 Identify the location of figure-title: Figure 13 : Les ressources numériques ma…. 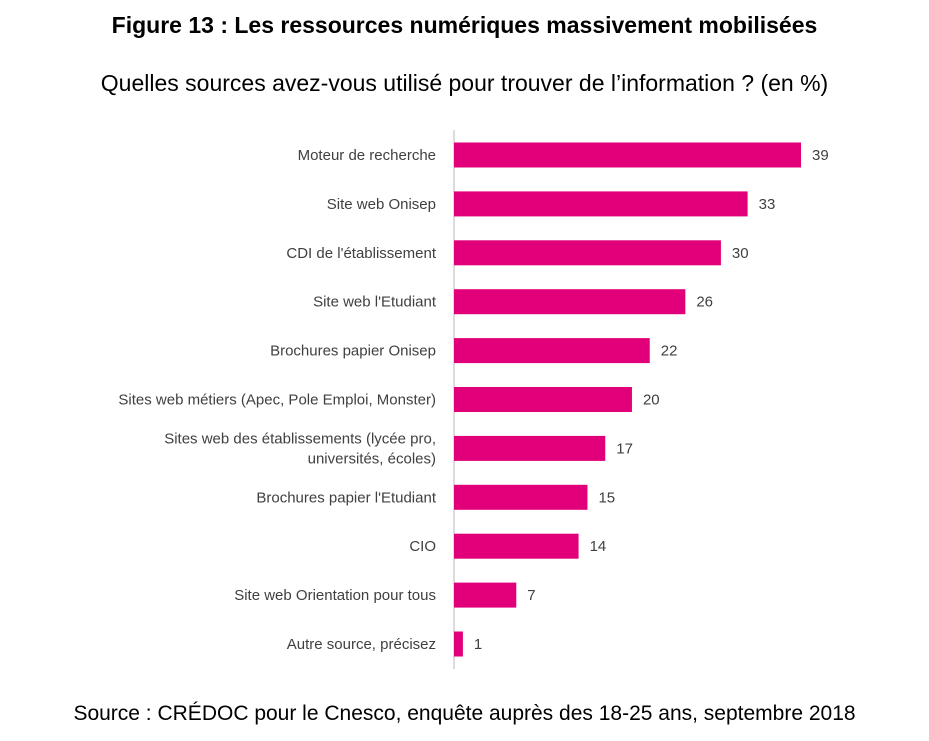
(464, 25).